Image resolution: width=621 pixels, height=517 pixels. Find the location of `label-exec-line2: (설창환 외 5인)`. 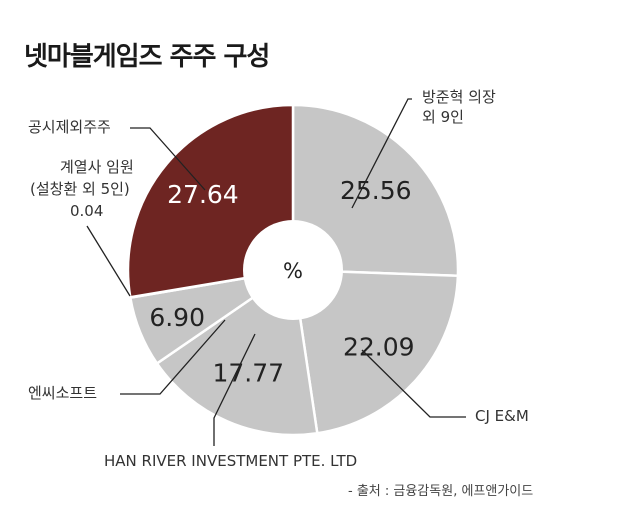

label-exec-line2: (설창환 외 5인) is located at coordinates (80, 189).